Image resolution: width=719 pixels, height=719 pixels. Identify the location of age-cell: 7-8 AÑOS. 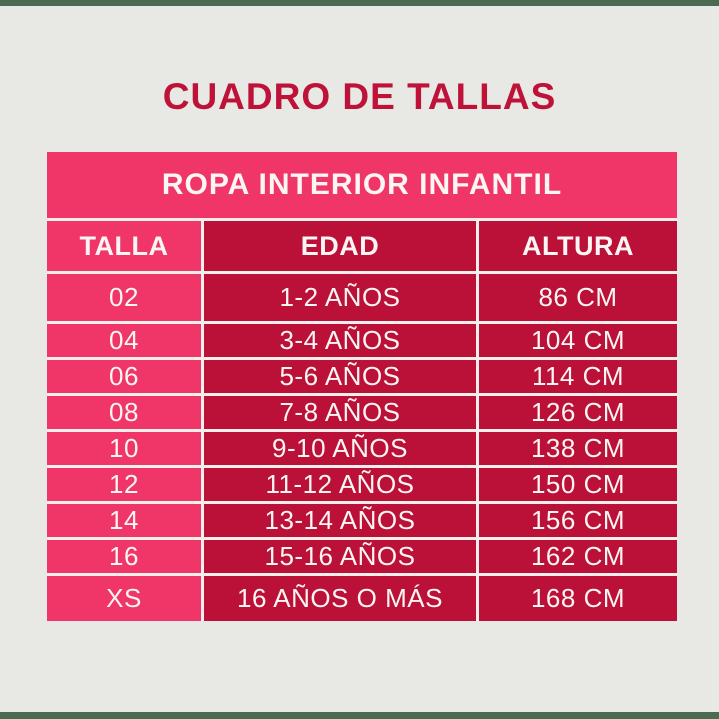
(340, 412).